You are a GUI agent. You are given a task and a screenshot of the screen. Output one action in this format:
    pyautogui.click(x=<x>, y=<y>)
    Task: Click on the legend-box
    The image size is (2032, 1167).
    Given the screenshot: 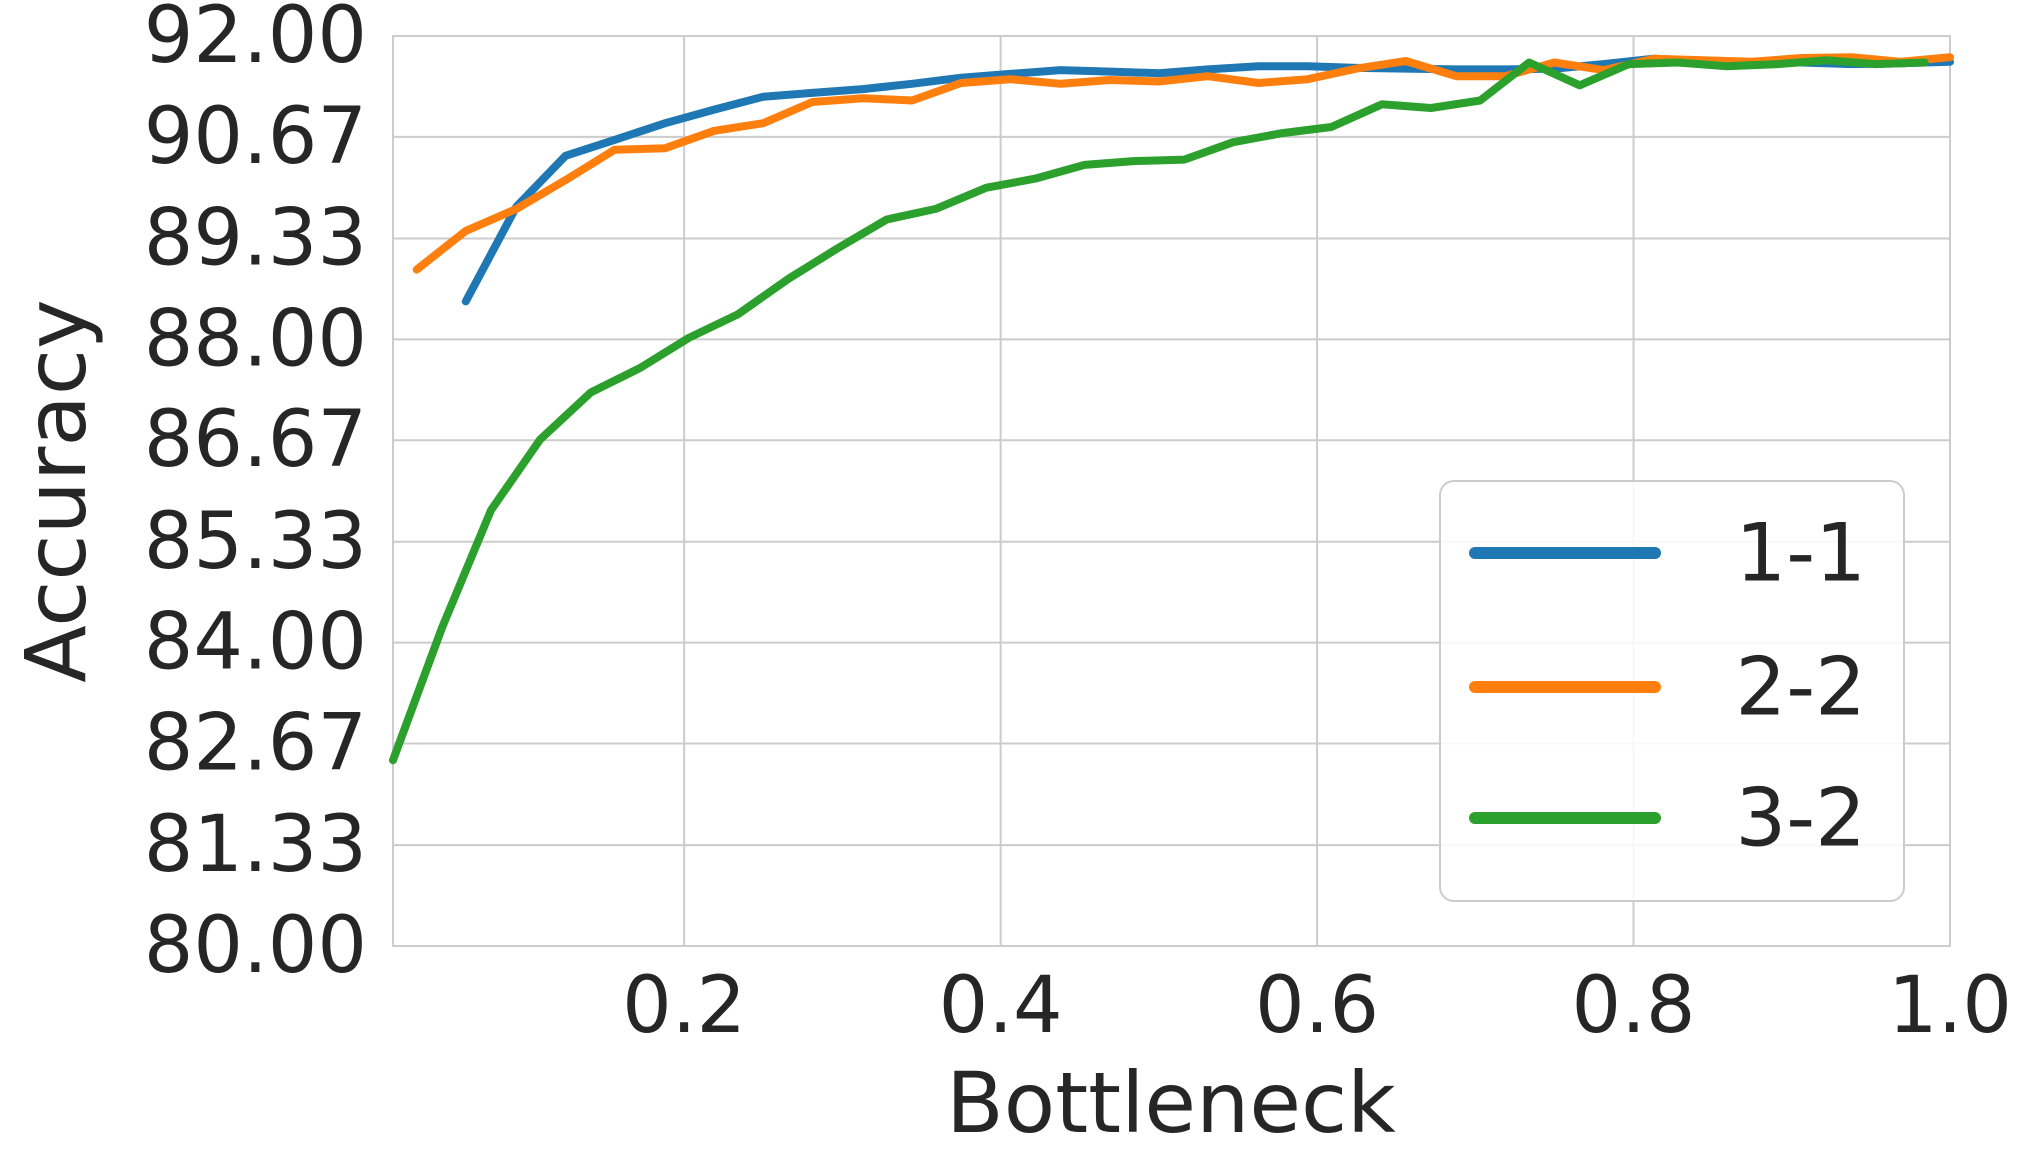 What is the action you would take?
    pyautogui.click(x=1672, y=691)
    